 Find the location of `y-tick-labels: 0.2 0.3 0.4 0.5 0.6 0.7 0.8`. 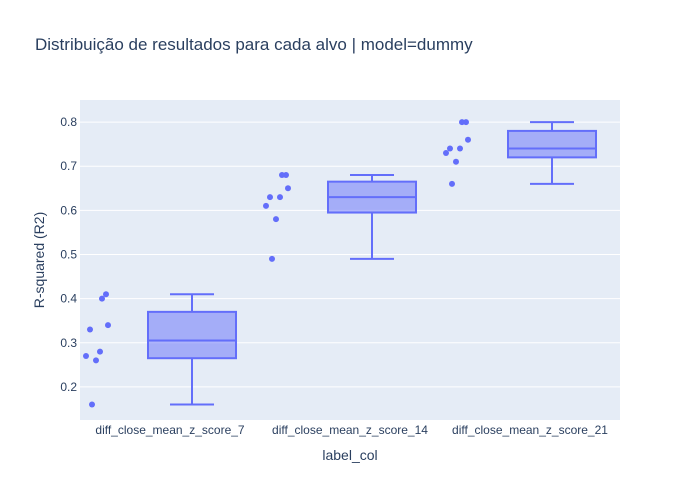

y-tick-labels: 0.2 0.3 0.4 0.5 0.6 0.7 0.8 is located at coordinates (68, 254).